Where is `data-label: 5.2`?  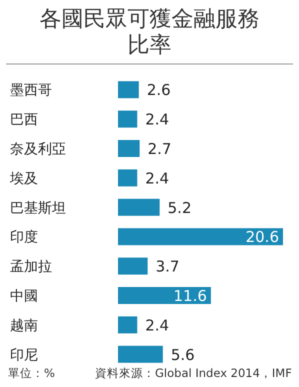
data-label: 5.2 is located at coordinates (180, 207).